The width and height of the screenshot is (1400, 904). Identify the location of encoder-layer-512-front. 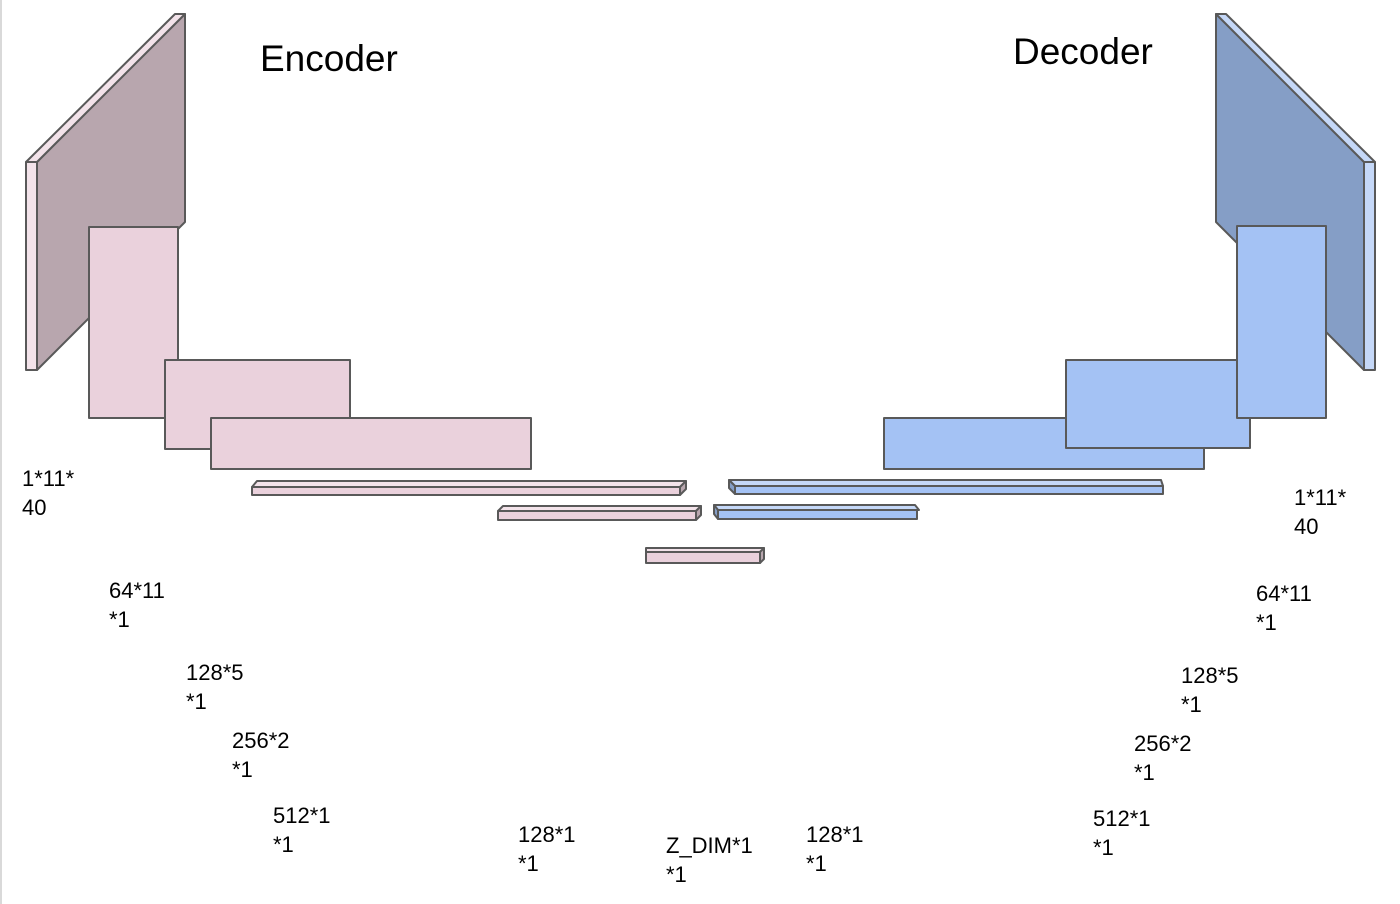
(466, 491).